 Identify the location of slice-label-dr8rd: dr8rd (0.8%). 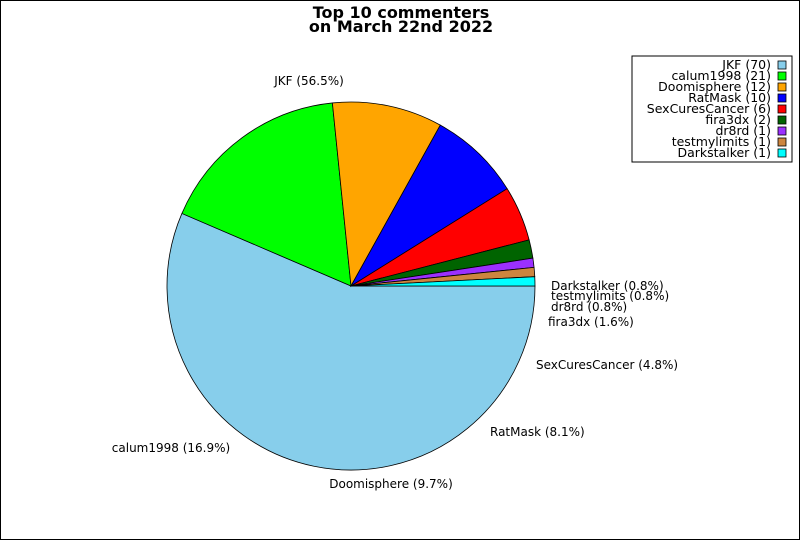
(589, 307).